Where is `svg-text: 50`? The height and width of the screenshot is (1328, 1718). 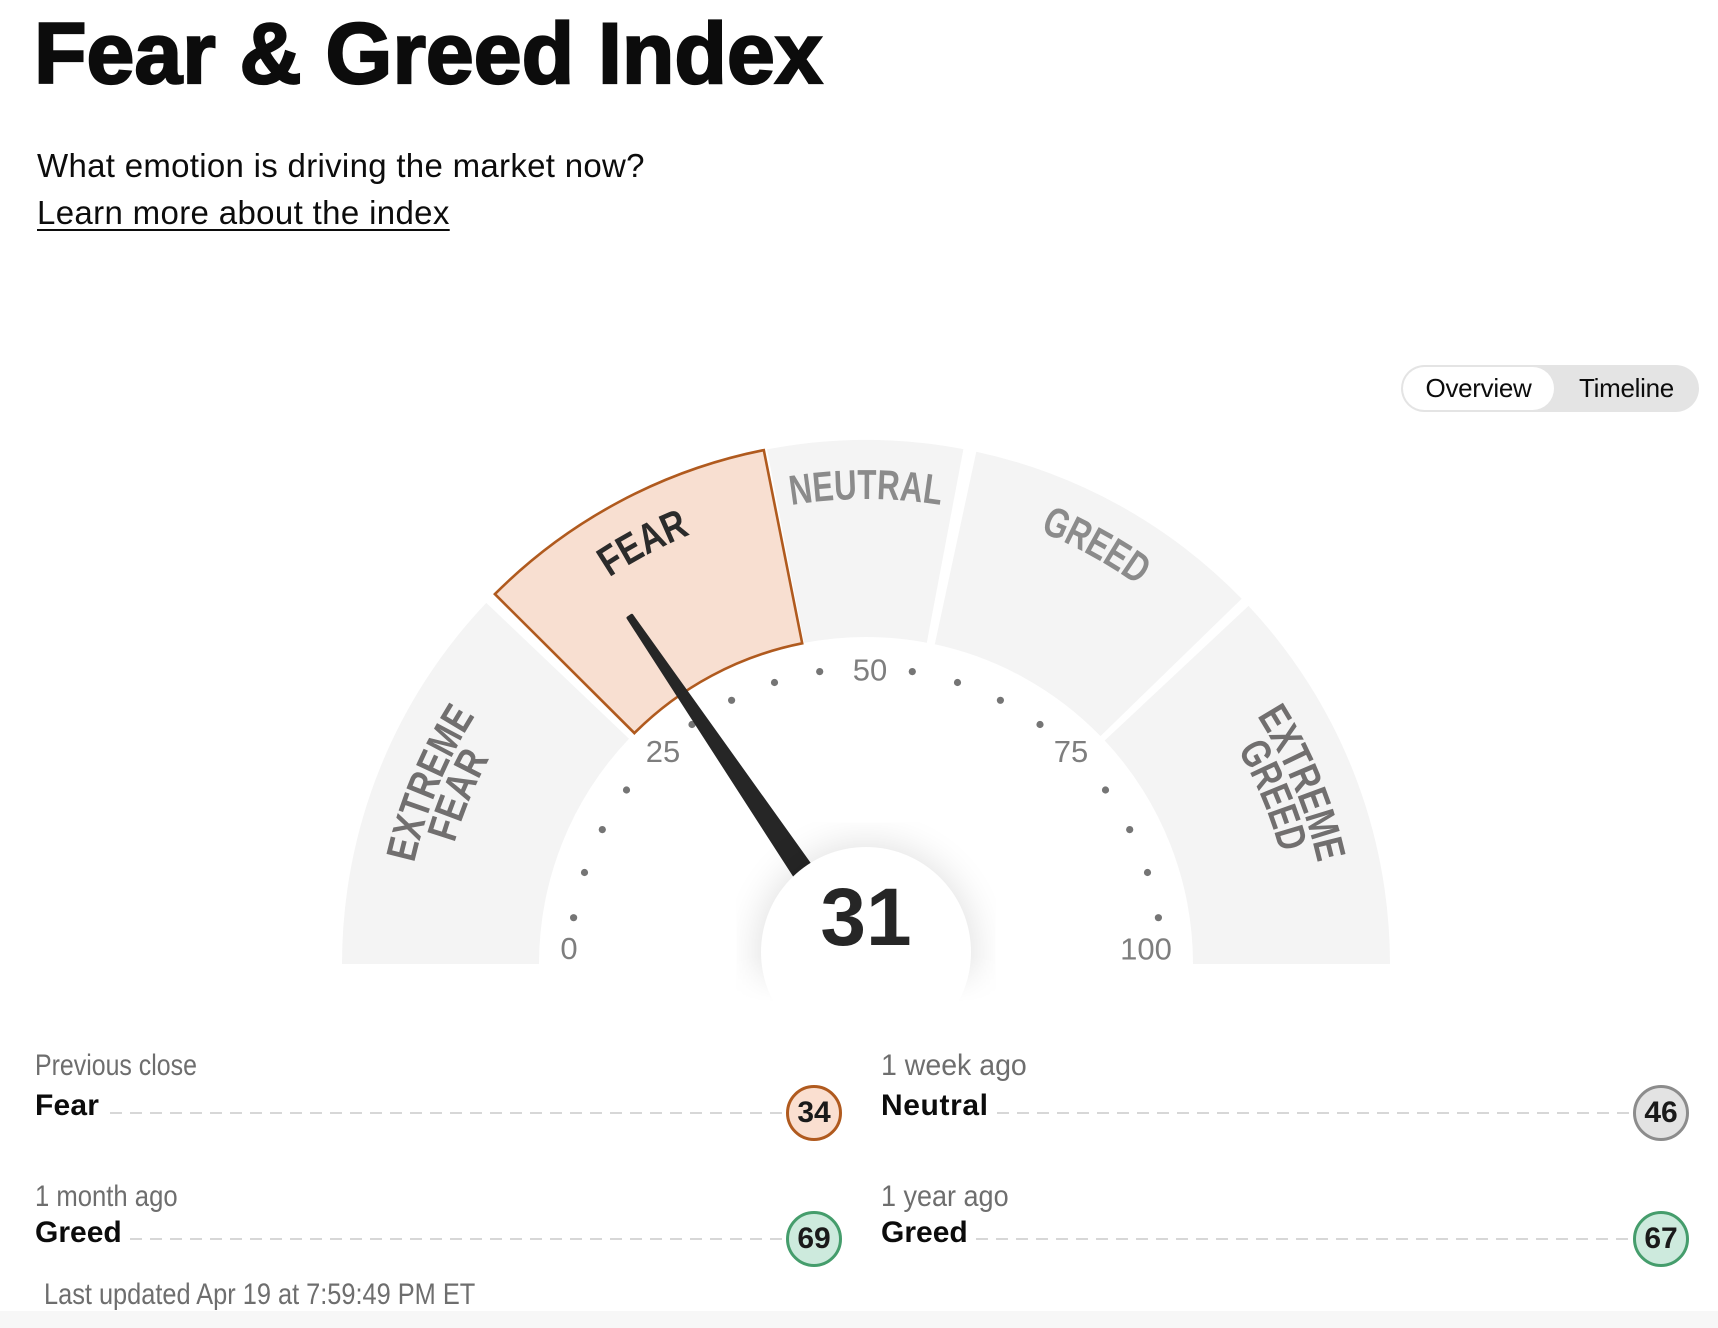 svg-text: 50 is located at coordinates (870, 670).